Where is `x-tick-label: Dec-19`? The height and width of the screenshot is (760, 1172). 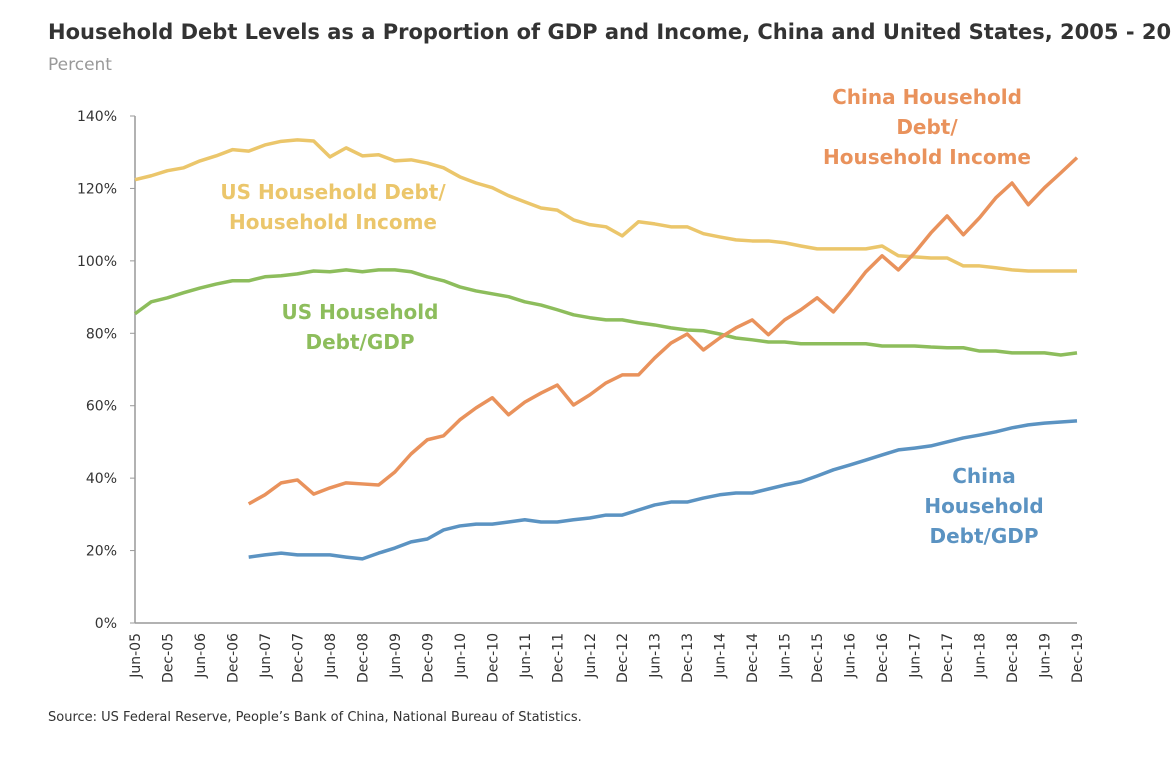
x-tick-label: Dec-19 is located at coordinates (1078, 658).